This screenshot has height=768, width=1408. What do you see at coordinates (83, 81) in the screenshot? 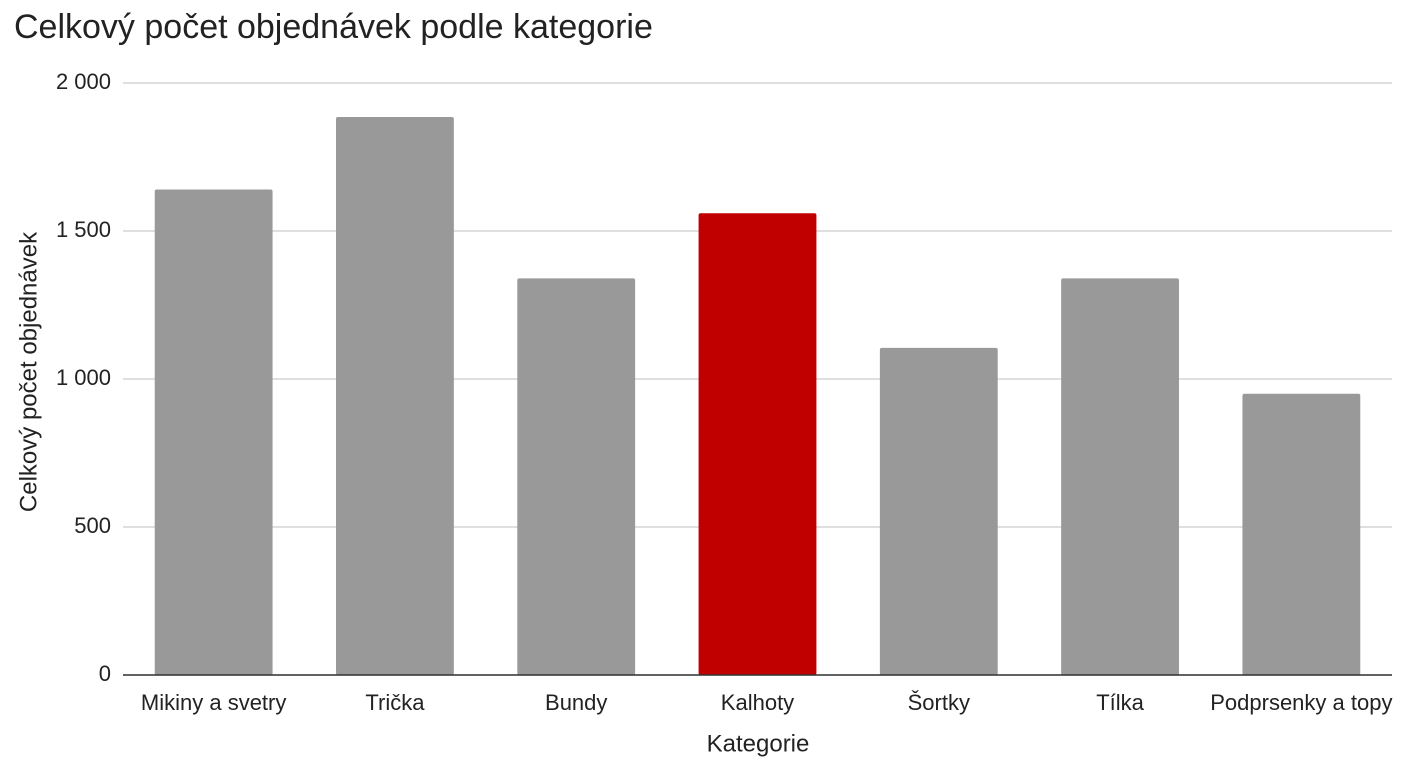
I see `y-tick-label: 2 000` at bounding box center [83, 81].